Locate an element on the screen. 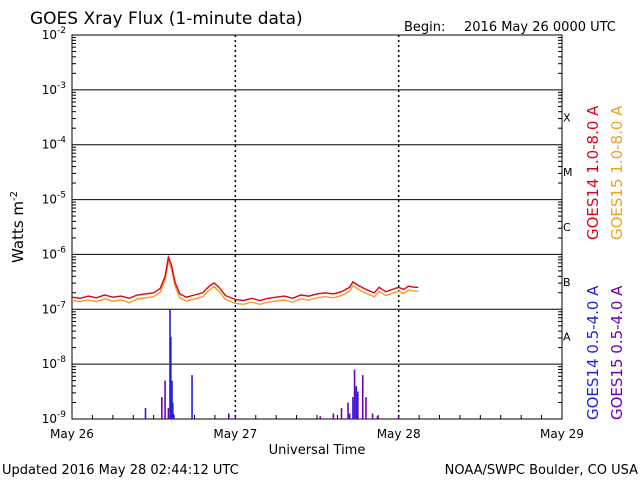 The image size is (640, 484). y-tick-label: 10⁻² is located at coordinates (54, 34).